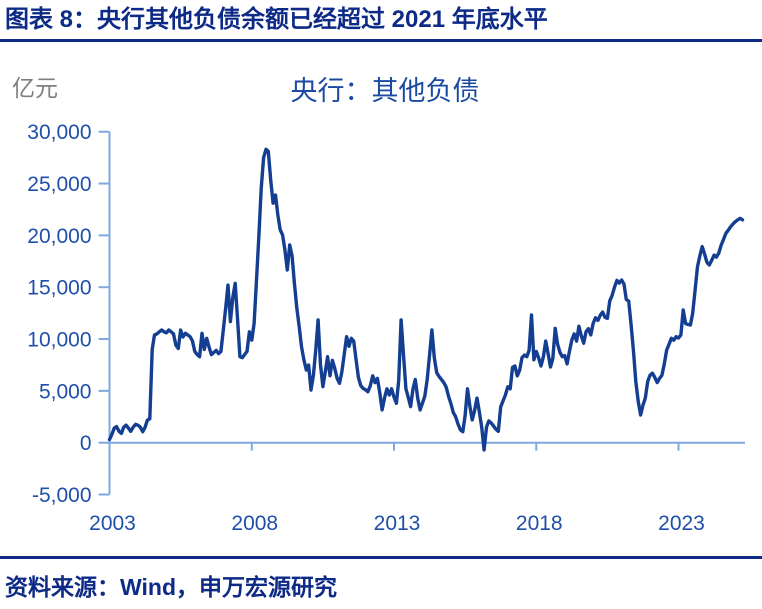  I want to click on y-tick-label: 10,000, so click(59, 340).